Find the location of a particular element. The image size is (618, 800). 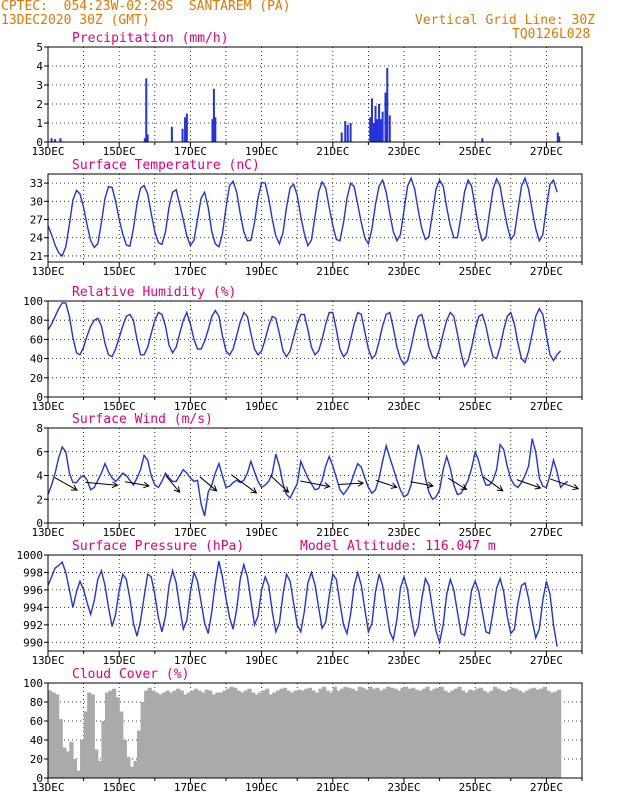

rh-ytick-label: 100 is located at coordinates (33, 301).